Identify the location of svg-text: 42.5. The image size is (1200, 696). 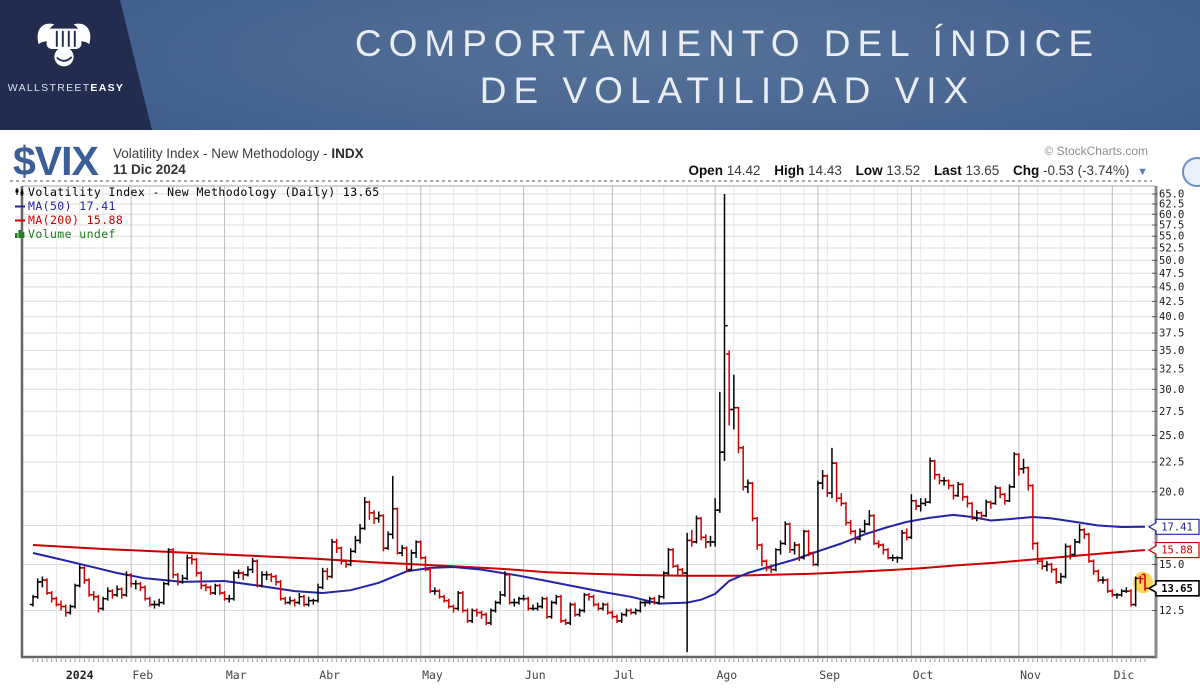
(1171, 302).